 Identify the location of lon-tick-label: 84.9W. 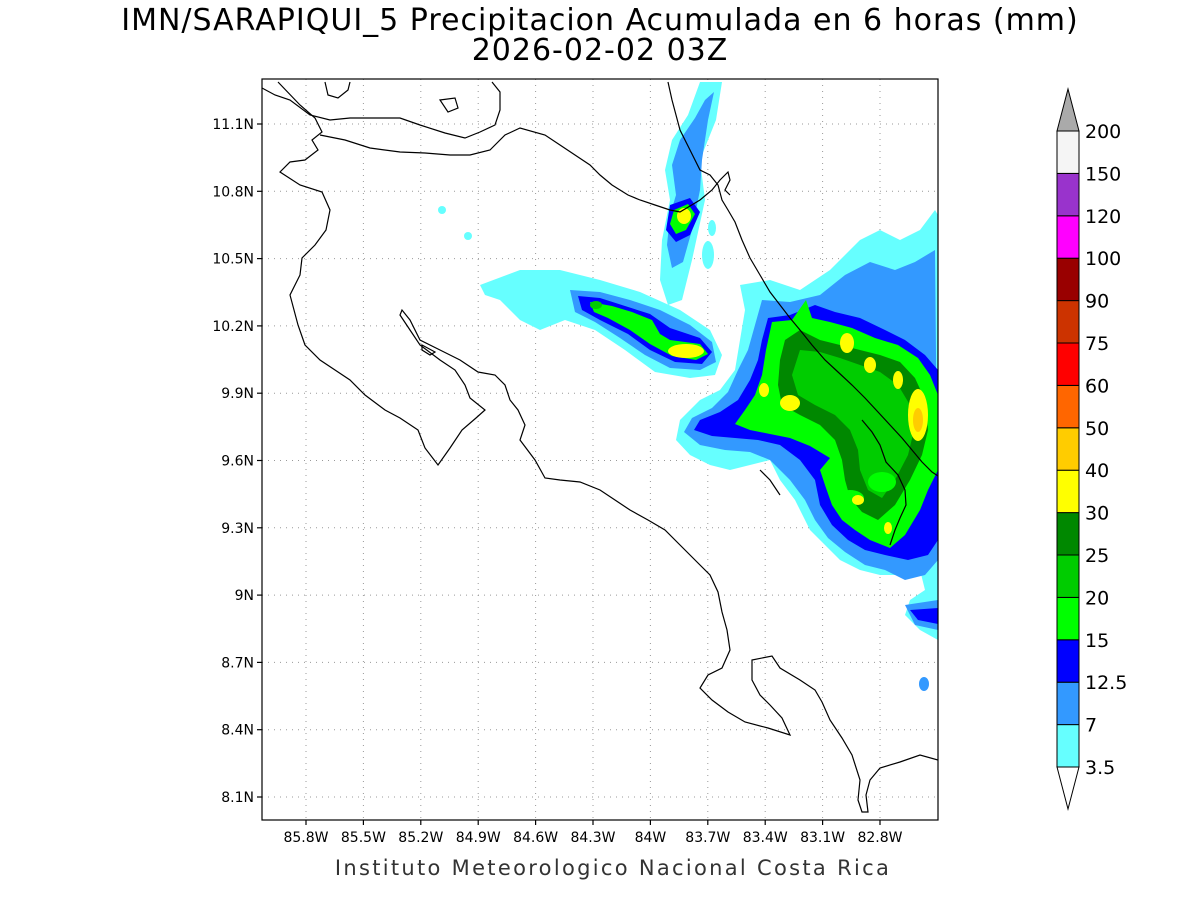
(478, 838).